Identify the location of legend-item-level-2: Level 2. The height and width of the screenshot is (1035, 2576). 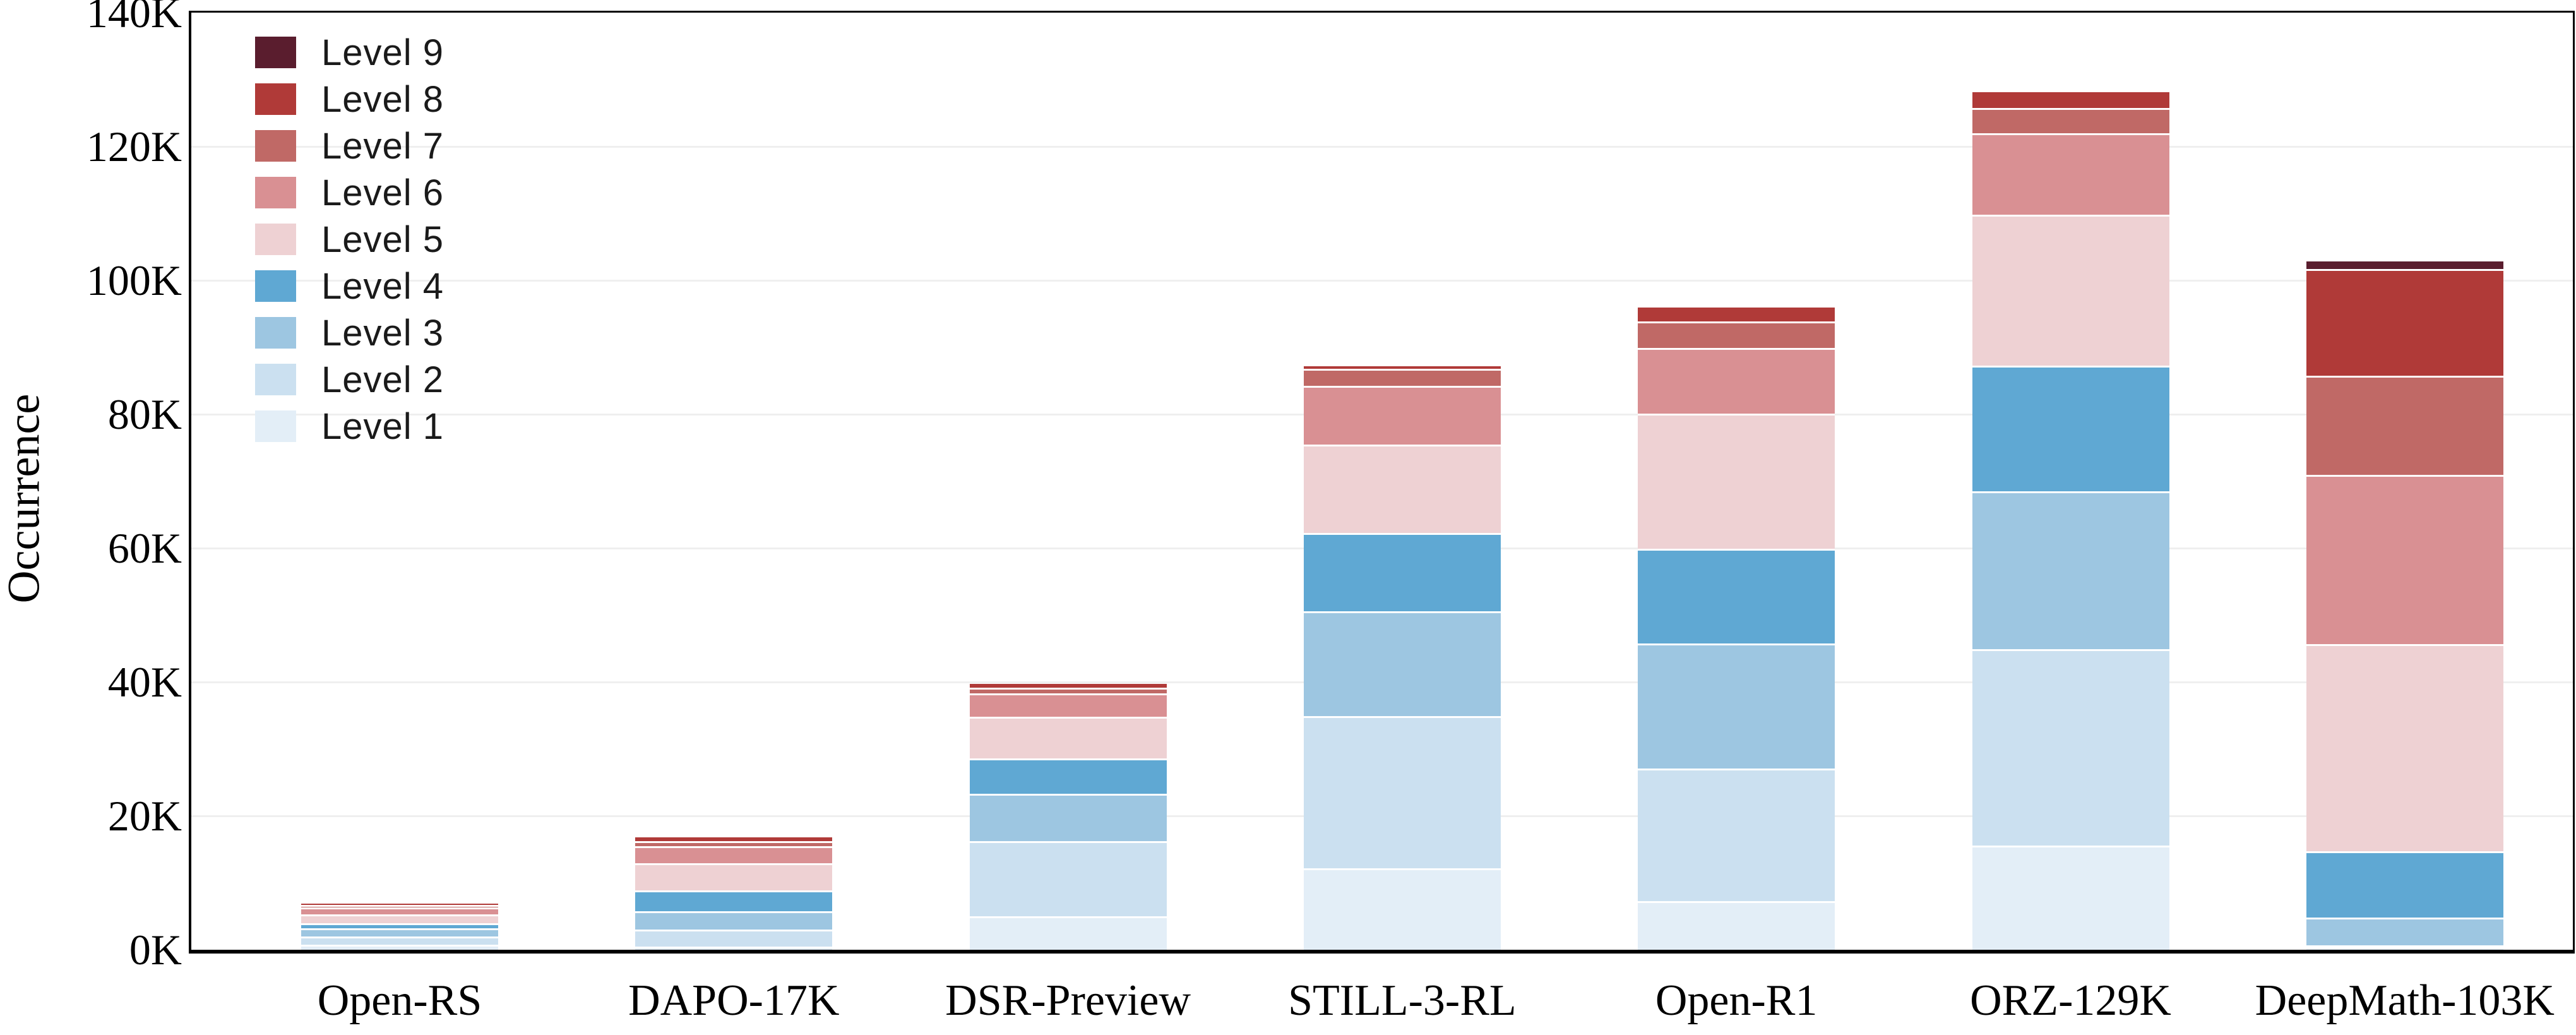
(349, 379).